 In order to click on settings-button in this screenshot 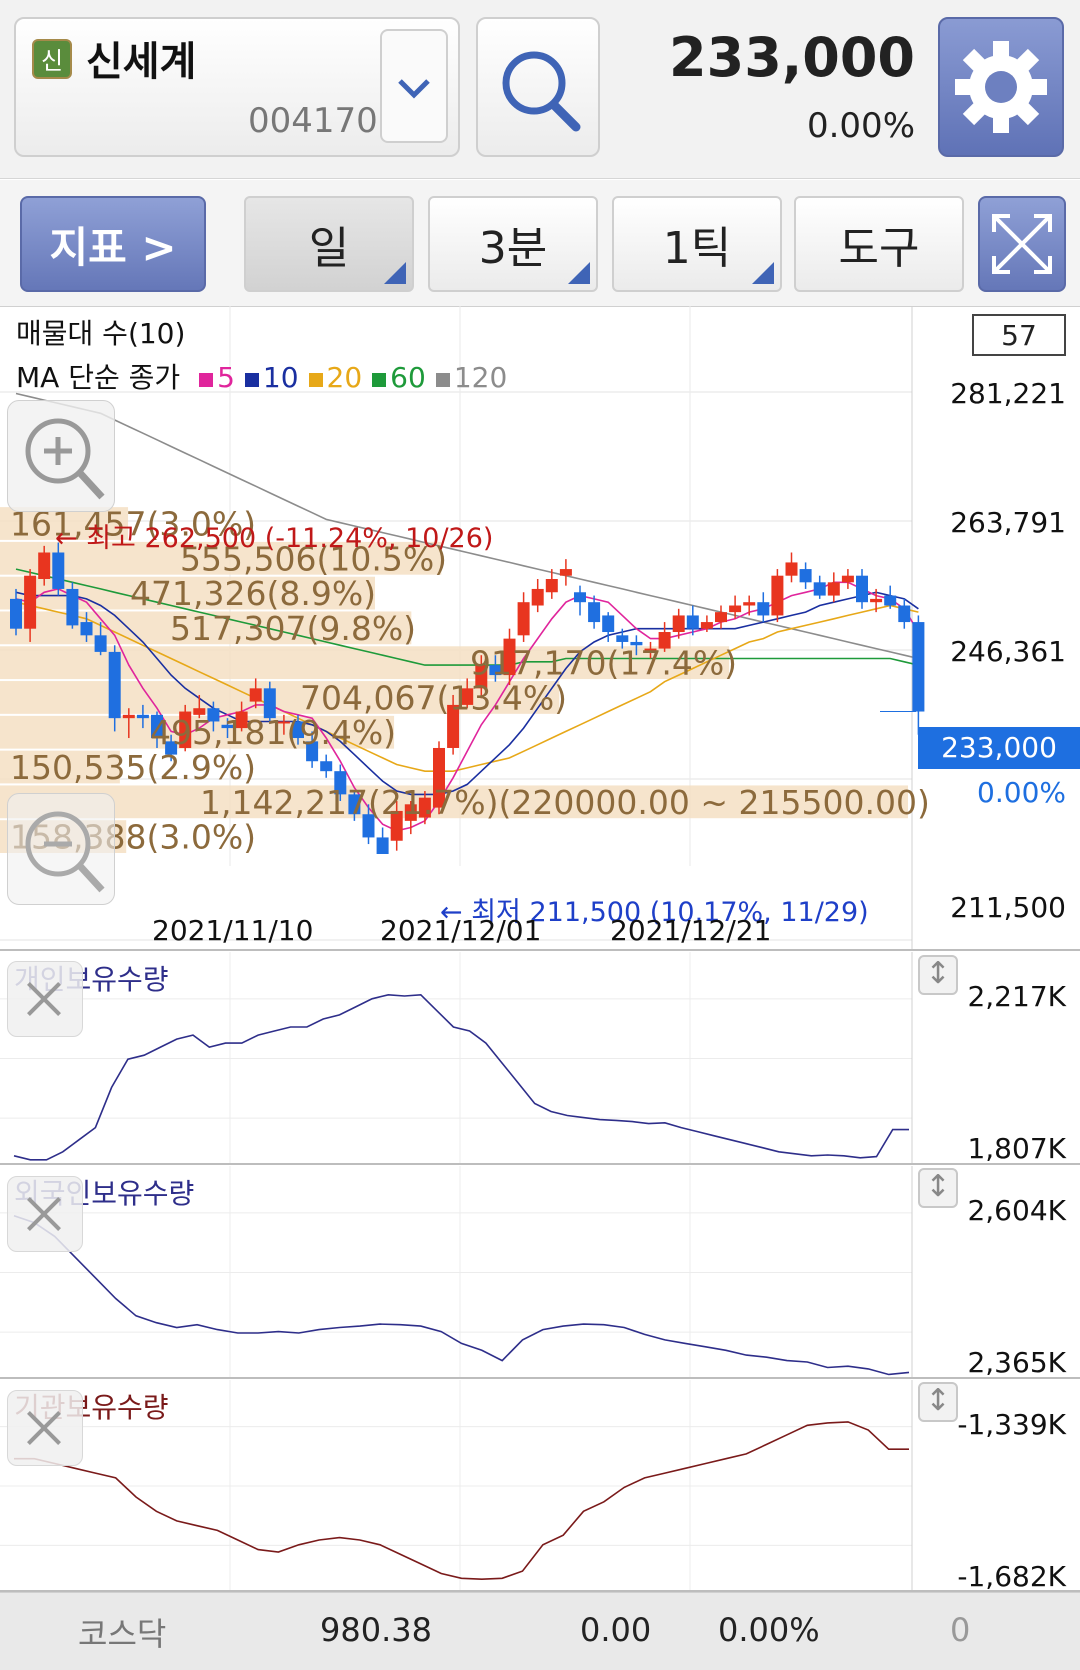, I will do `click(1001, 87)`.